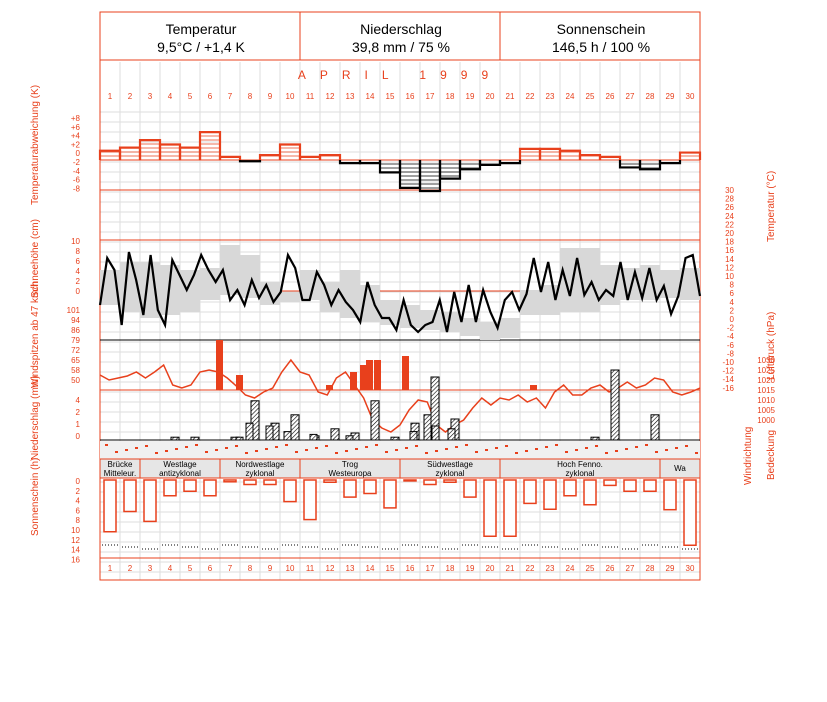 This screenshot has width=827, height=702. What do you see at coordinates (75, 350) in the screenshot?
I see `tick-wind: 72` at bounding box center [75, 350].